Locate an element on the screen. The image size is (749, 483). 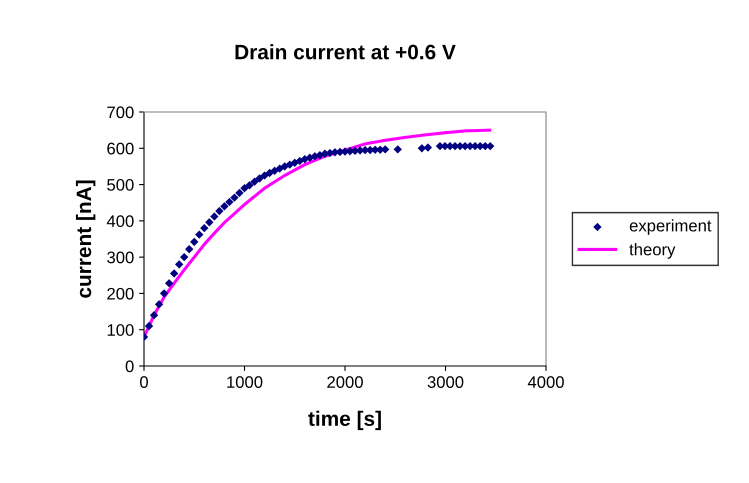
chart-title: Drain current at +0.6 V is located at coordinates (346, 52).